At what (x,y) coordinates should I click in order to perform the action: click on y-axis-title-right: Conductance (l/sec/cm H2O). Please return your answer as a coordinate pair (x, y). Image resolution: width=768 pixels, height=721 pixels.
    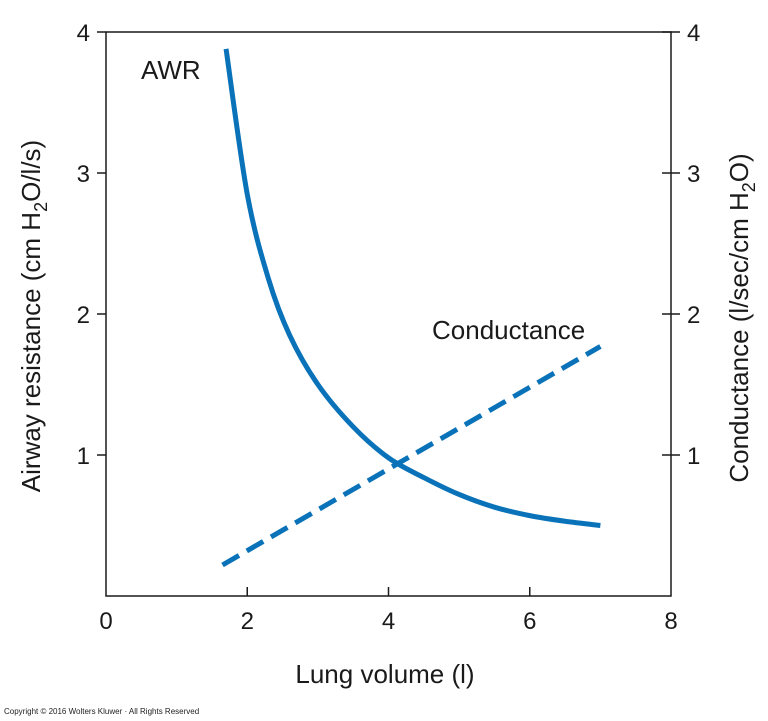
    Looking at the image, I should click on (741, 317).